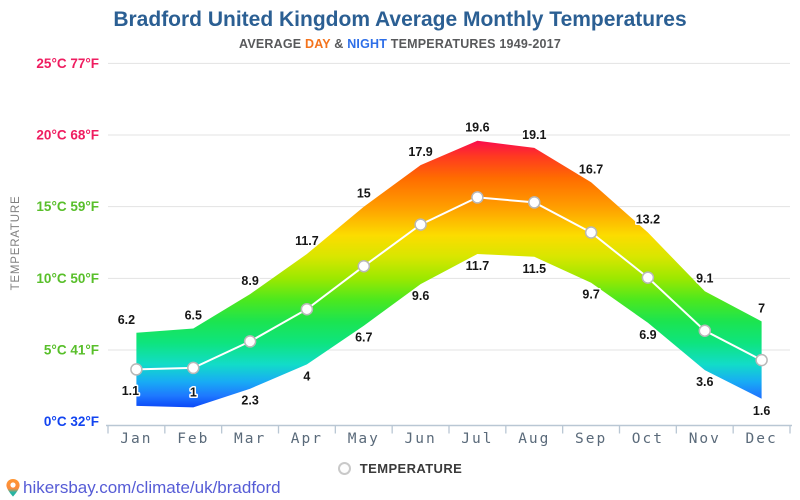 This screenshot has height=500, width=800. What do you see at coordinates (705, 439) in the screenshot?
I see `x-axis-label: Nov` at bounding box center [705, 439].